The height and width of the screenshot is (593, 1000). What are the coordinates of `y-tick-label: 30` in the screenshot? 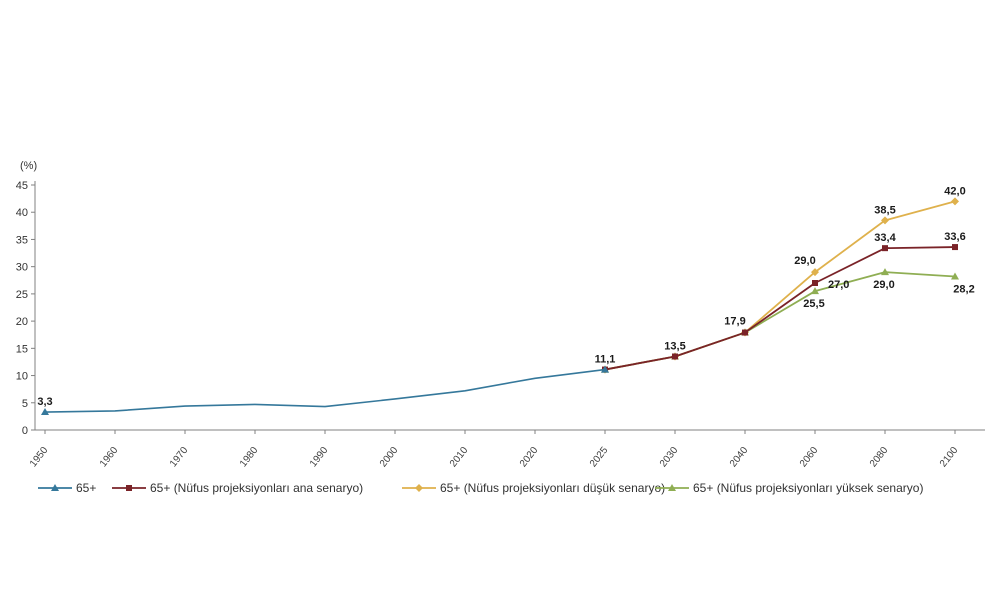 It's located at (22, 268).